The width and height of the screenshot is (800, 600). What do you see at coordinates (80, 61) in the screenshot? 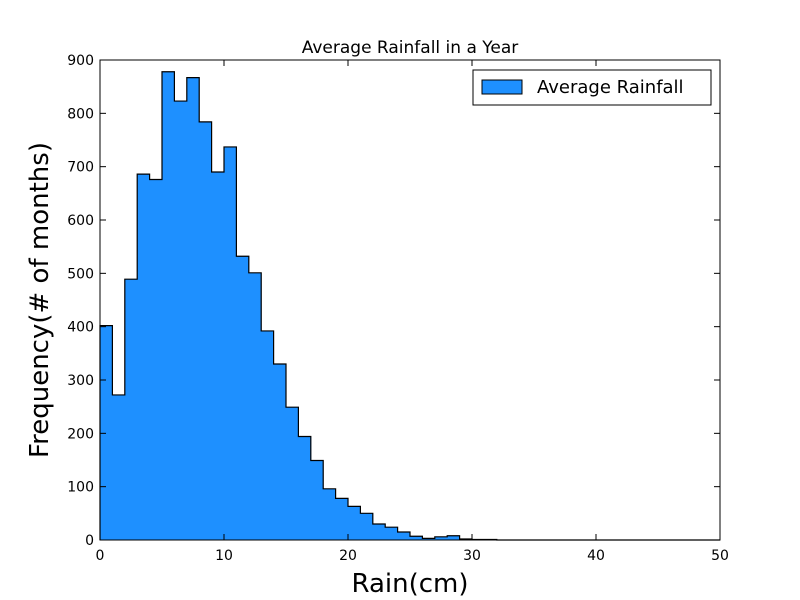
I see `y-tick-label: 900` at bounding box center [80, 61].